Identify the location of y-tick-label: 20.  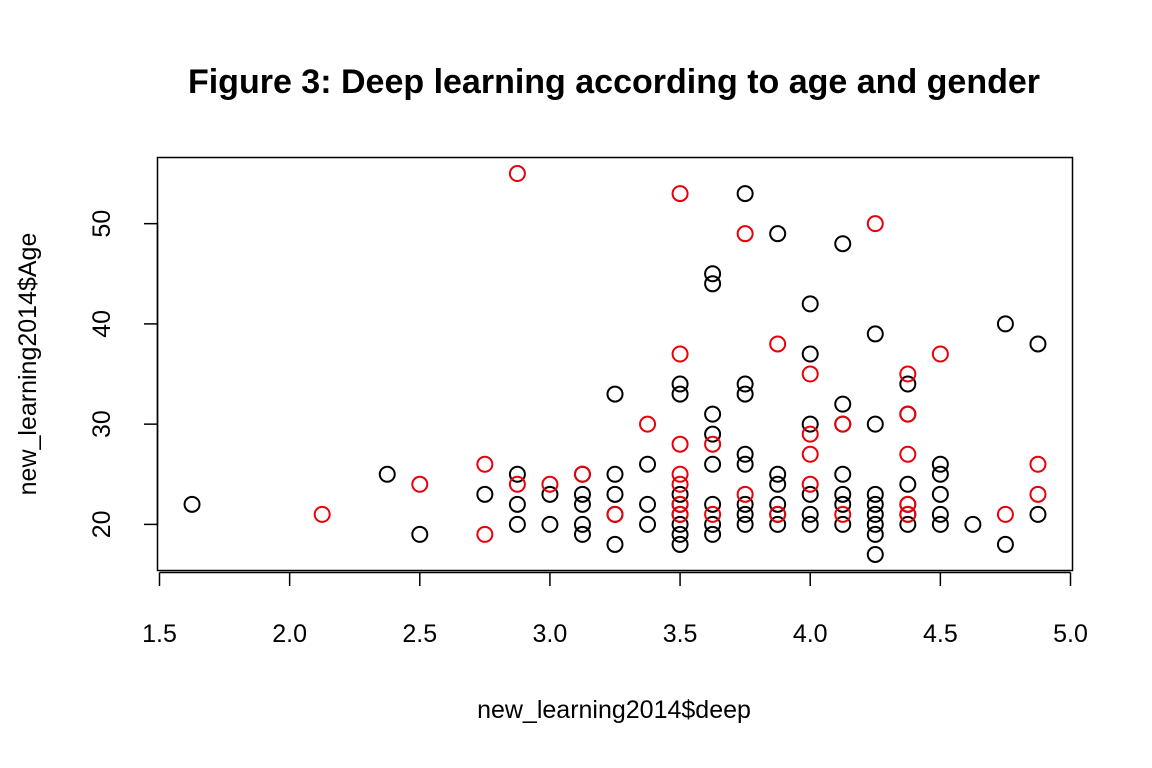
(102, 524).